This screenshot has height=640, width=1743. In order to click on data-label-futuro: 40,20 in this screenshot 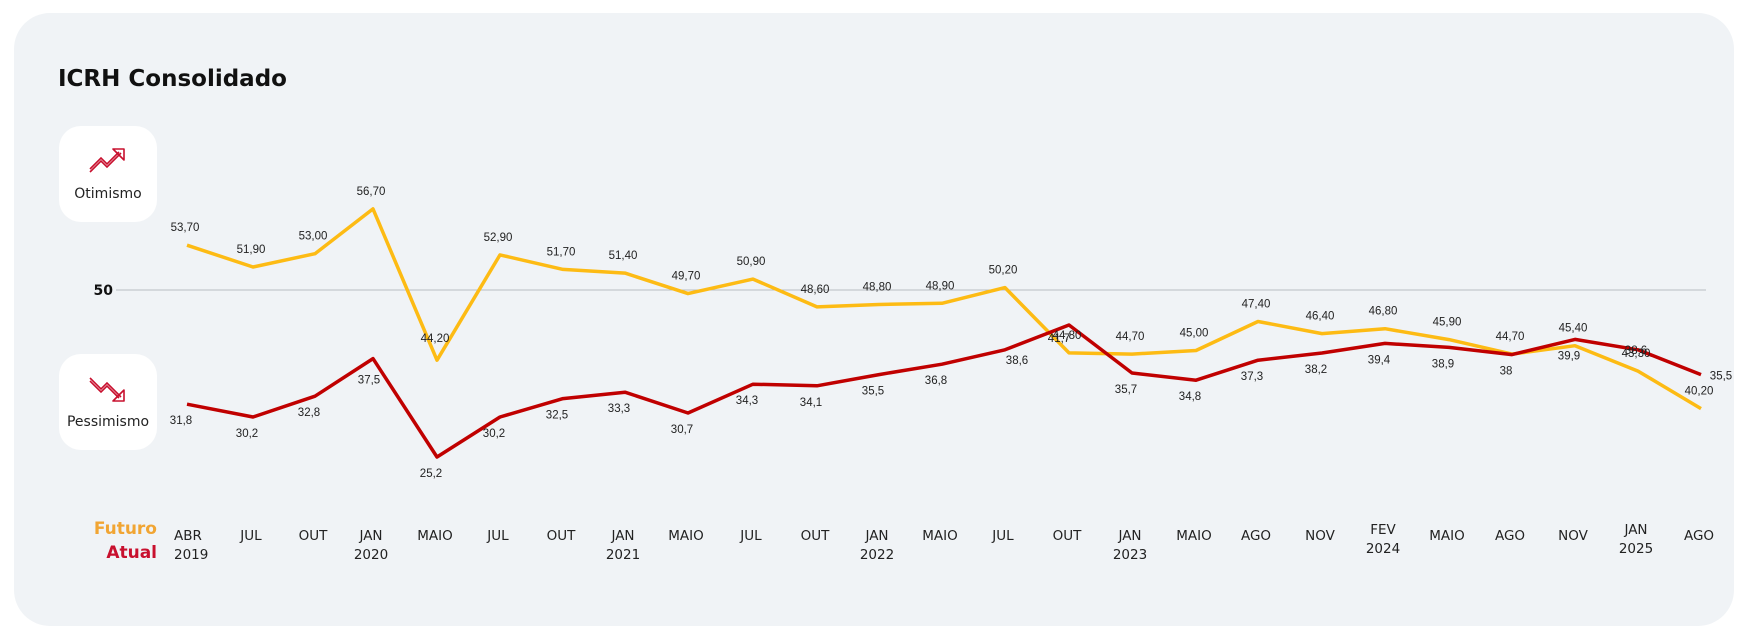, I will do `click(1699, 392)`.